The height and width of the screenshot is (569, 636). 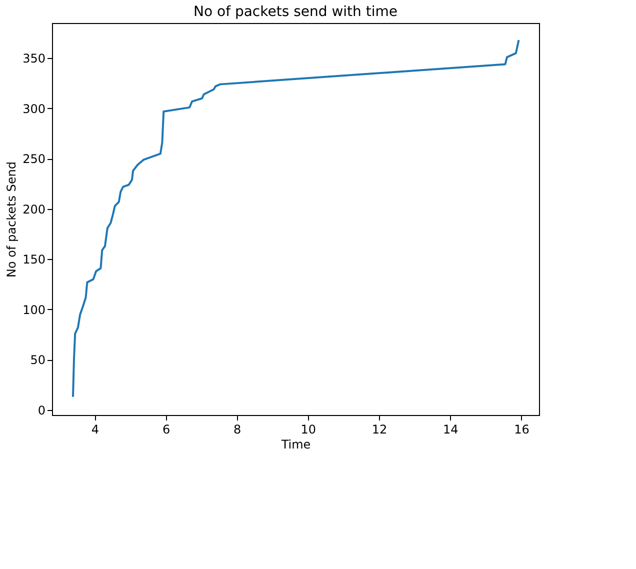 What do you see at coordinates (295, 445) in the screenshot?
I see `x-axis-title: Time` at bounding box center [295, 445].